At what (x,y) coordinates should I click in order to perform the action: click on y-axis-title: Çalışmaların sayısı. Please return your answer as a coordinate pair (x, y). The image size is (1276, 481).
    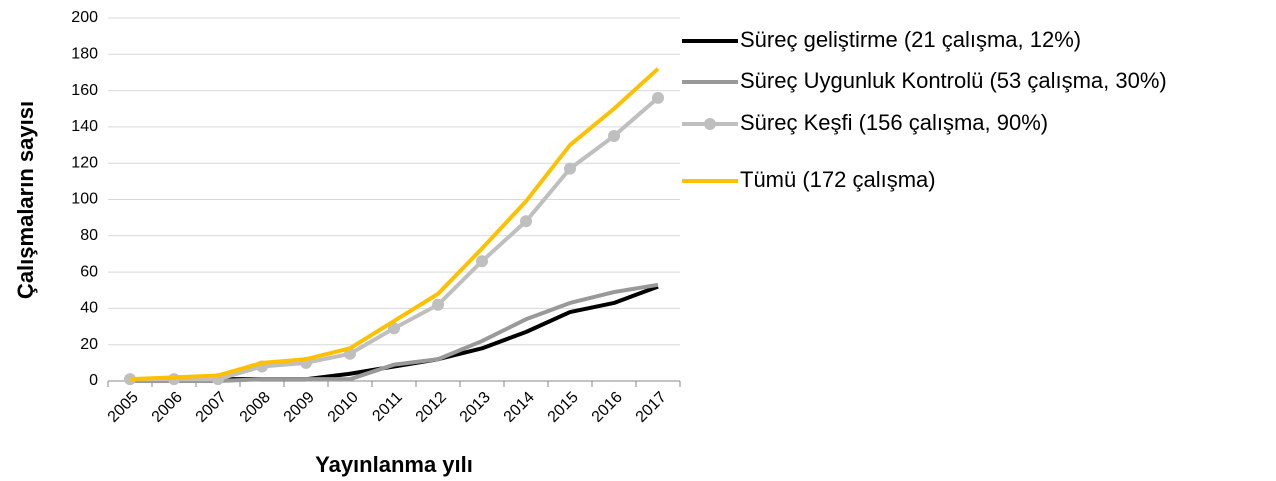
    Looking at the image, I should click on (25, 200).